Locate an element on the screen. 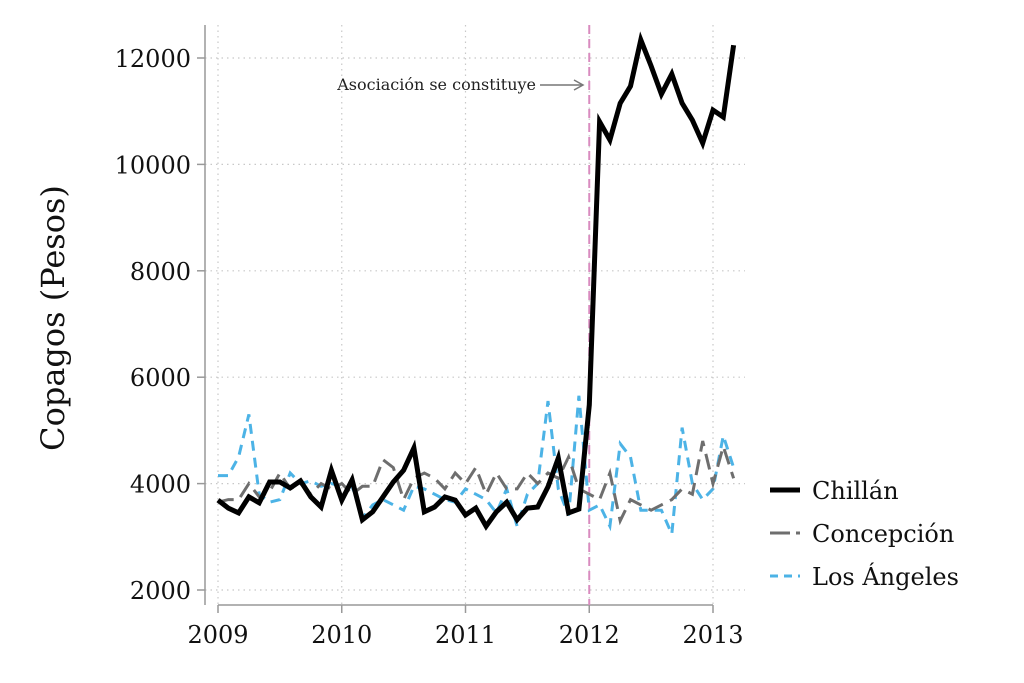  x-tick-label: 2009 is located at coordinates (217, 635).